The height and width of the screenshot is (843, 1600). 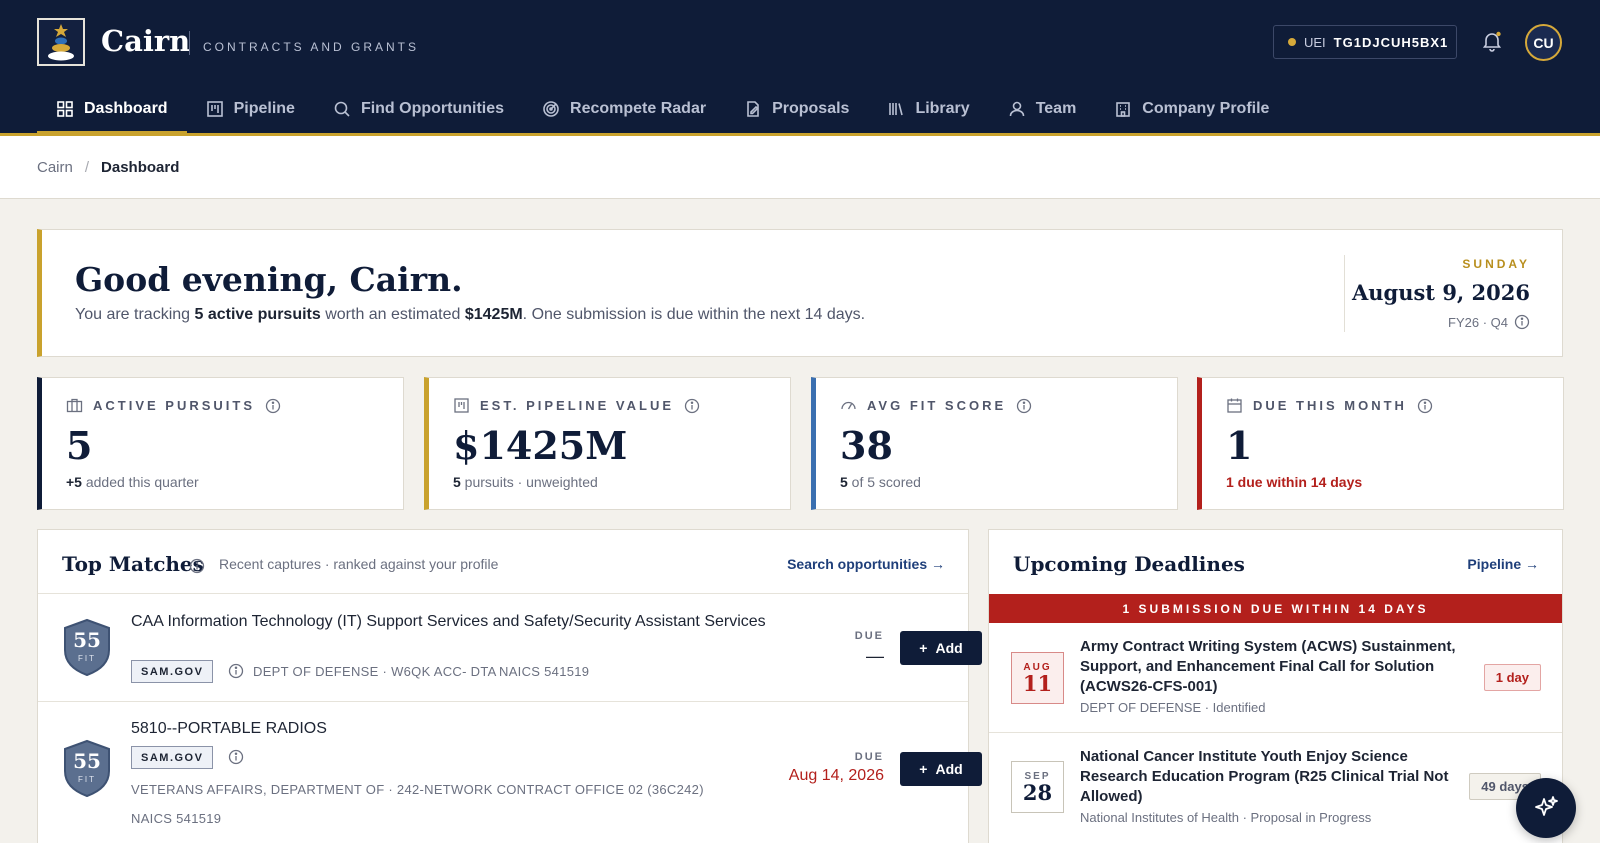 What do you see at coordinates (1391, 42) in the screenshot?
I see `uei-value: TG1DJCUH5BX1` at bounding box center [1391, 42].